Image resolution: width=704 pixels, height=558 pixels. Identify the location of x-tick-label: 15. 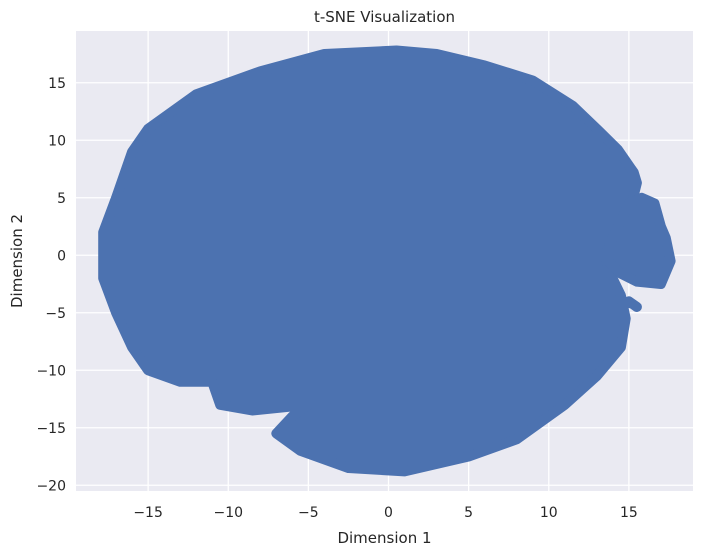
(629, 513).